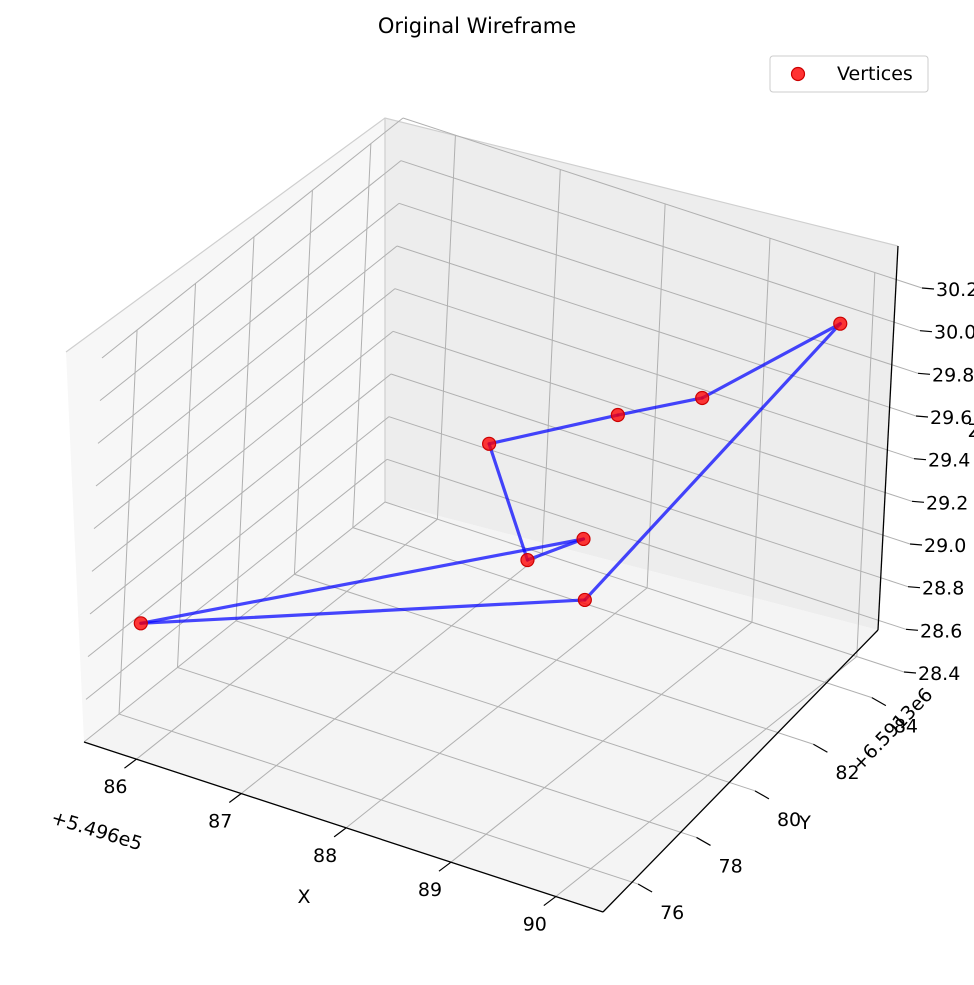 This screenshot has height=985, width=974. I want to click on y-offset-label: +6.5913e6, so click(893, 730).